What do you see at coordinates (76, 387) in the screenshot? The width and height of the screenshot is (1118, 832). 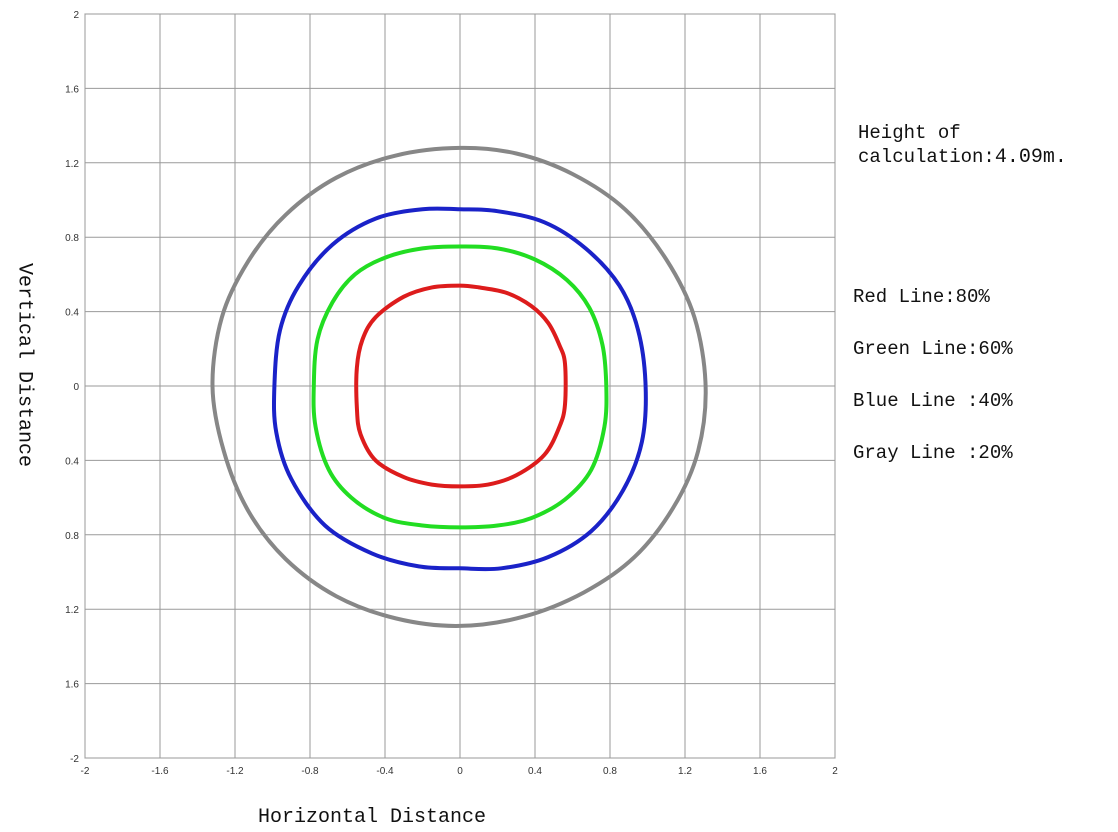 I see `y-tick-label: 0` at bounding box center [76, 387].